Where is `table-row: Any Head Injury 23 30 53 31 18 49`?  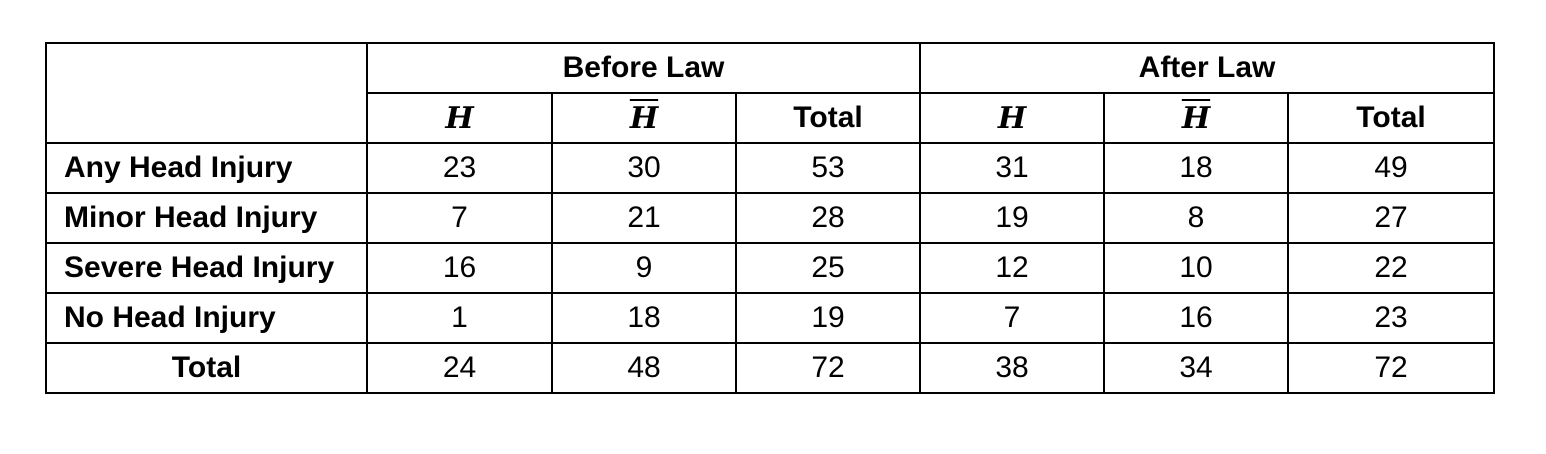
table-row: Any Head Injury 23 30 53 31 18 49 is located at coordinates (770, 168).